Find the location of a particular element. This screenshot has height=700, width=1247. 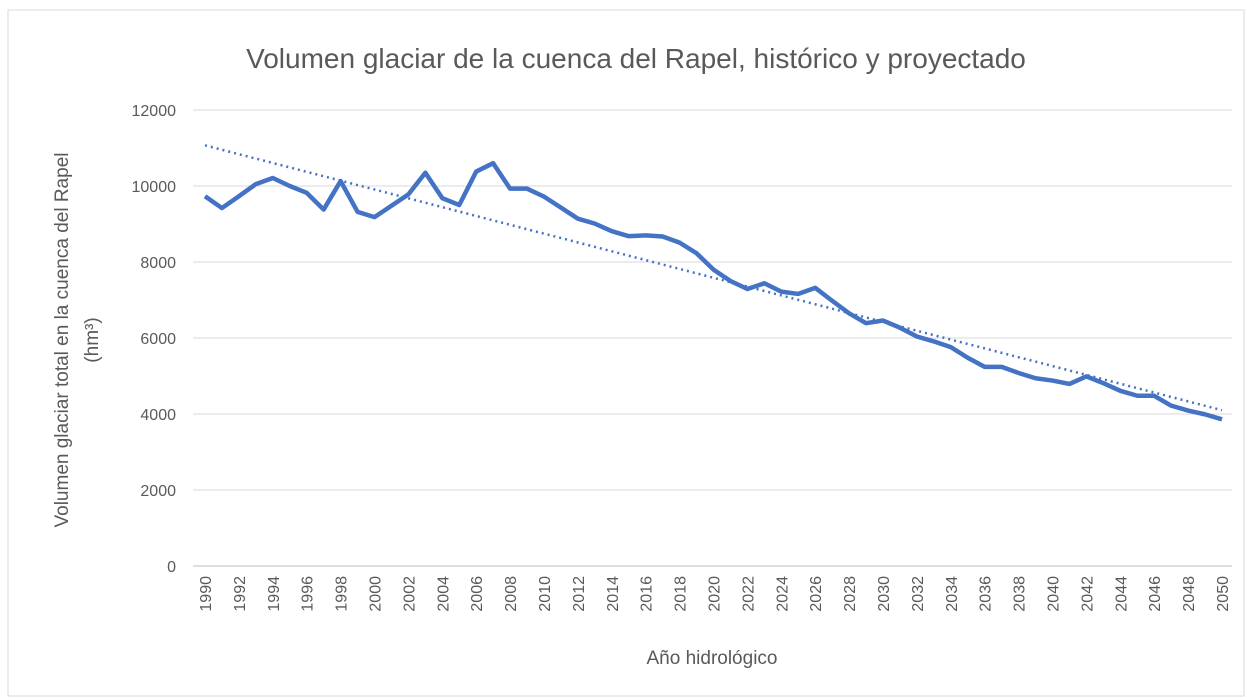

x-tick-label: 2018 is located at coordinates (681, 594).